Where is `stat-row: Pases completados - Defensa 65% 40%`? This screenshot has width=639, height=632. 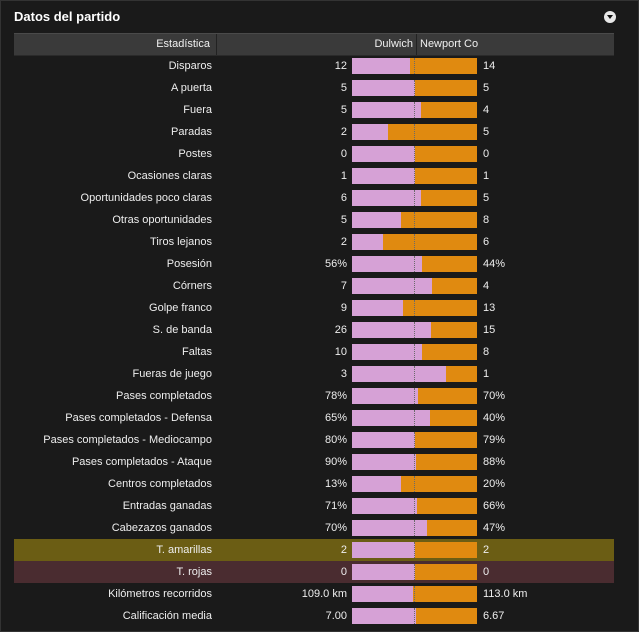 stat-row: Pases completados - Defensa 65% 40% is located at coordinates (314, 418).